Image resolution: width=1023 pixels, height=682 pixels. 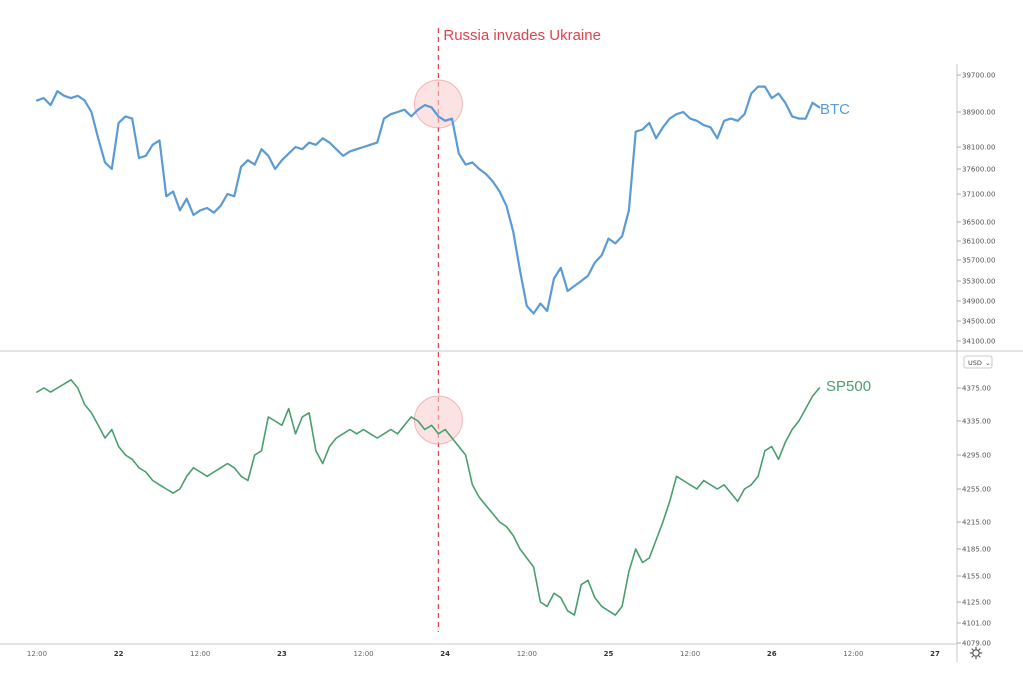 I want to click on btc-series-label: BTC, so click(x=835, y=109).